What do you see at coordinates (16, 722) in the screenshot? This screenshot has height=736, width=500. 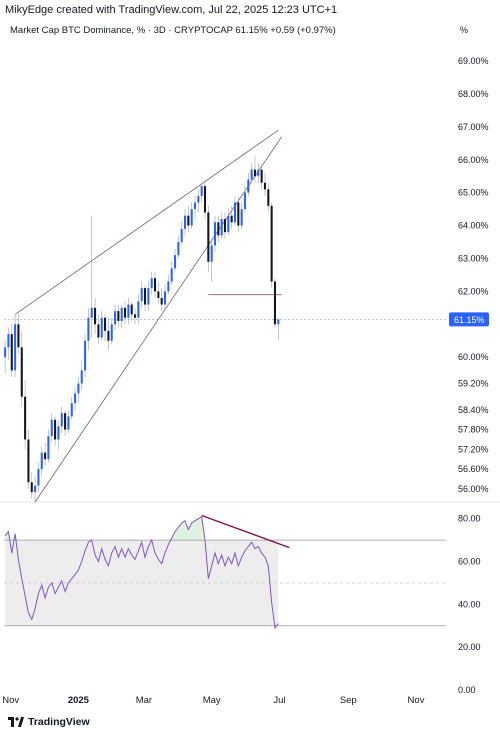 I see `tradingview-logo-icon` at bounding box center [16, 722].